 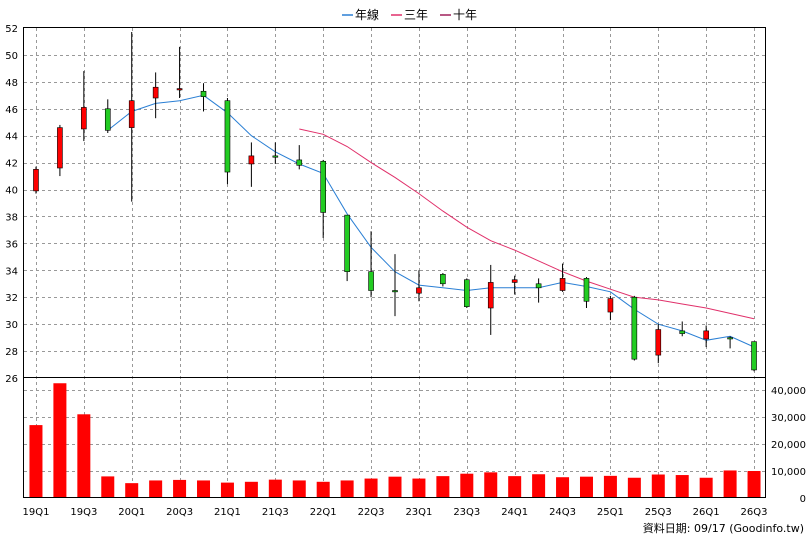 What do you see at coordinates (562, 512) in the screenshot?
I see `x-tick-label: 24Q3` at bounding box center [562, 512].